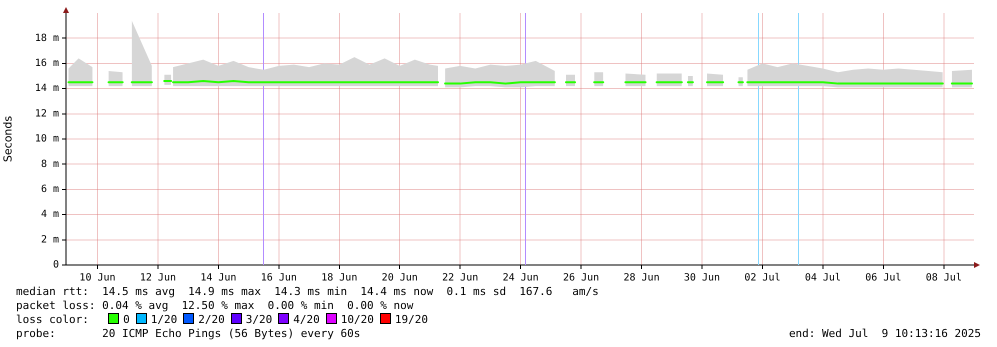  I want to click on legend-label: 2/20, so click(211, 319).